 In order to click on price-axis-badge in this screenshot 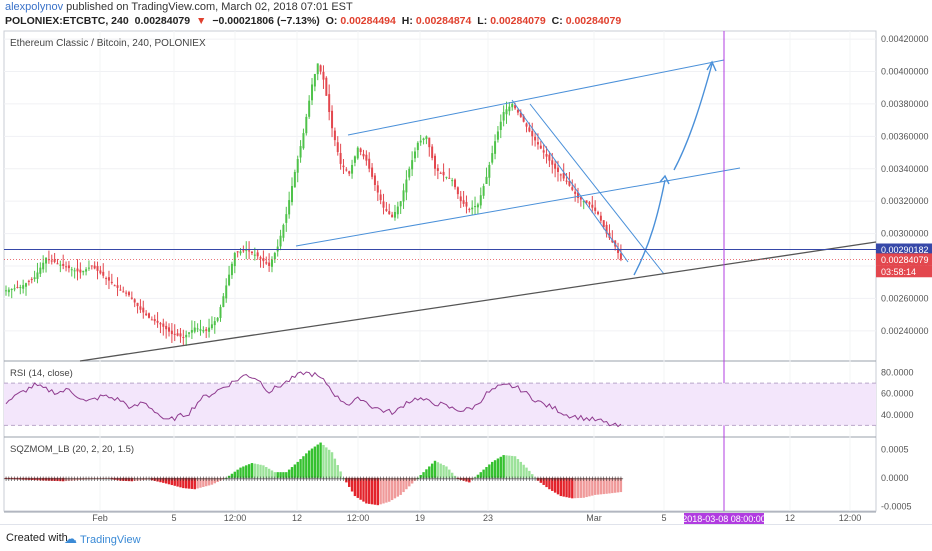, I will do `click(904, 249)`.